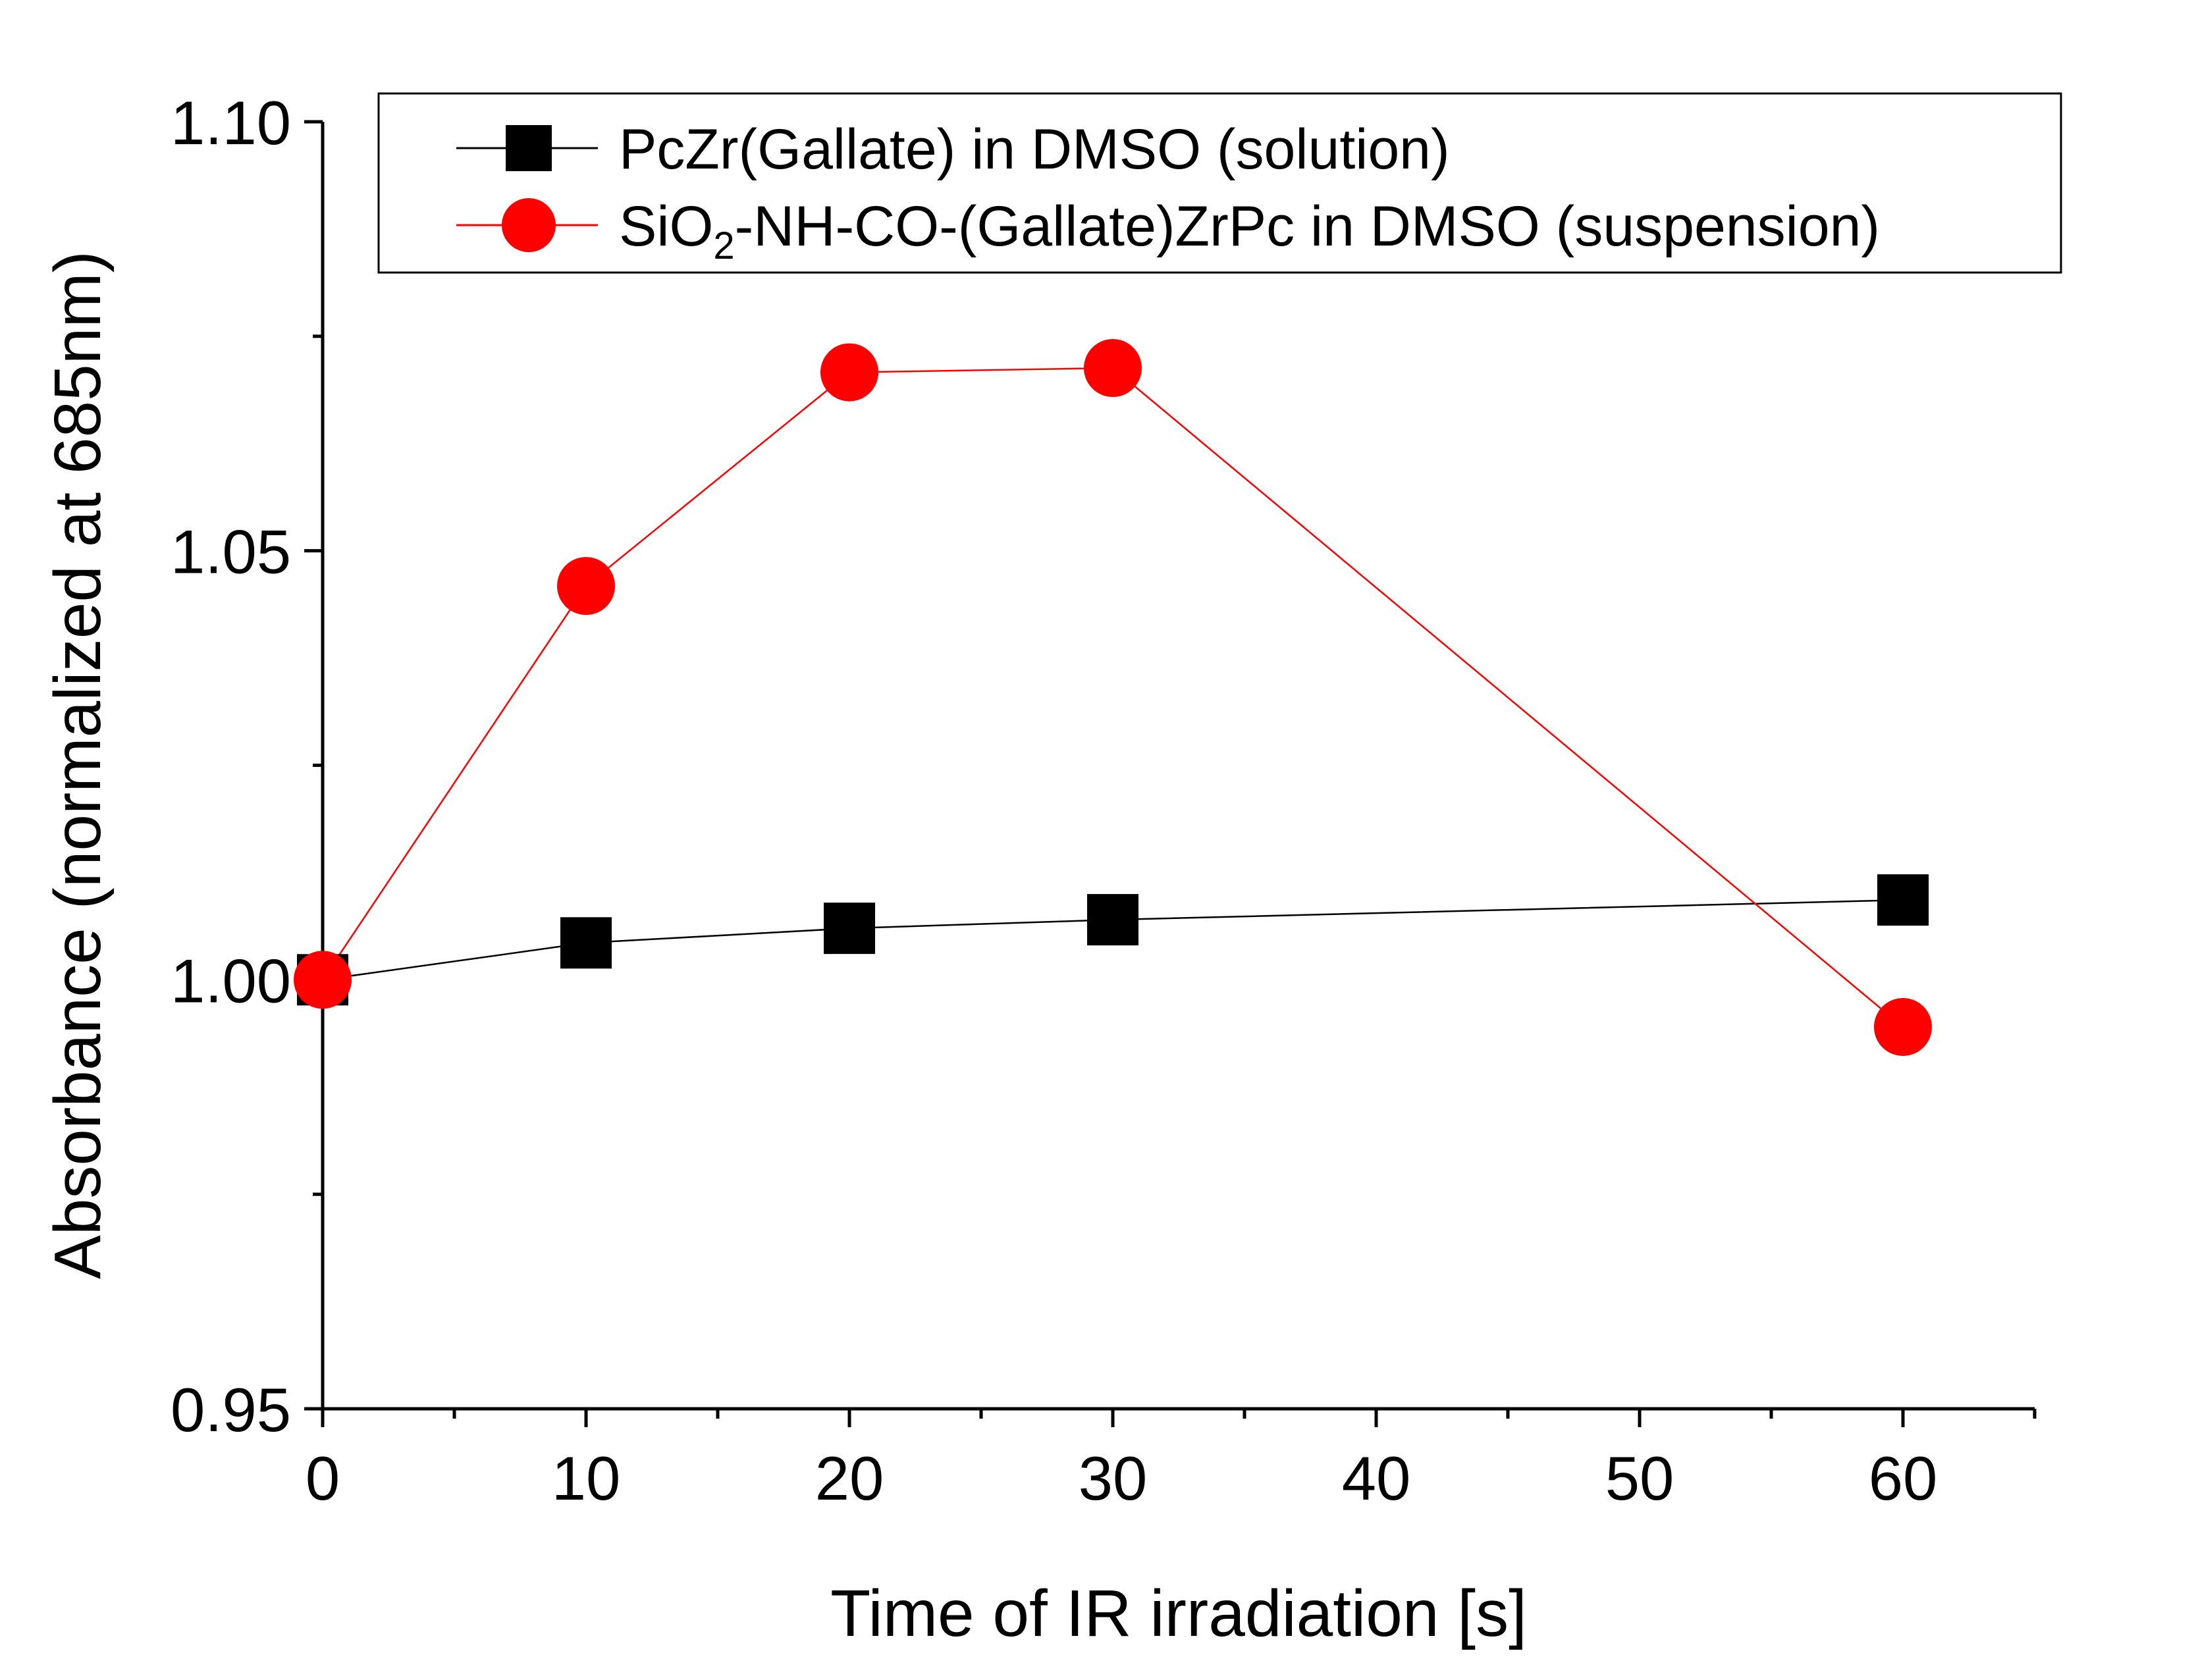 Image resolution: width=2194 pixels, height=1680 pixels. I want to click on y-tick-label: 1.00, so click(231, 980).